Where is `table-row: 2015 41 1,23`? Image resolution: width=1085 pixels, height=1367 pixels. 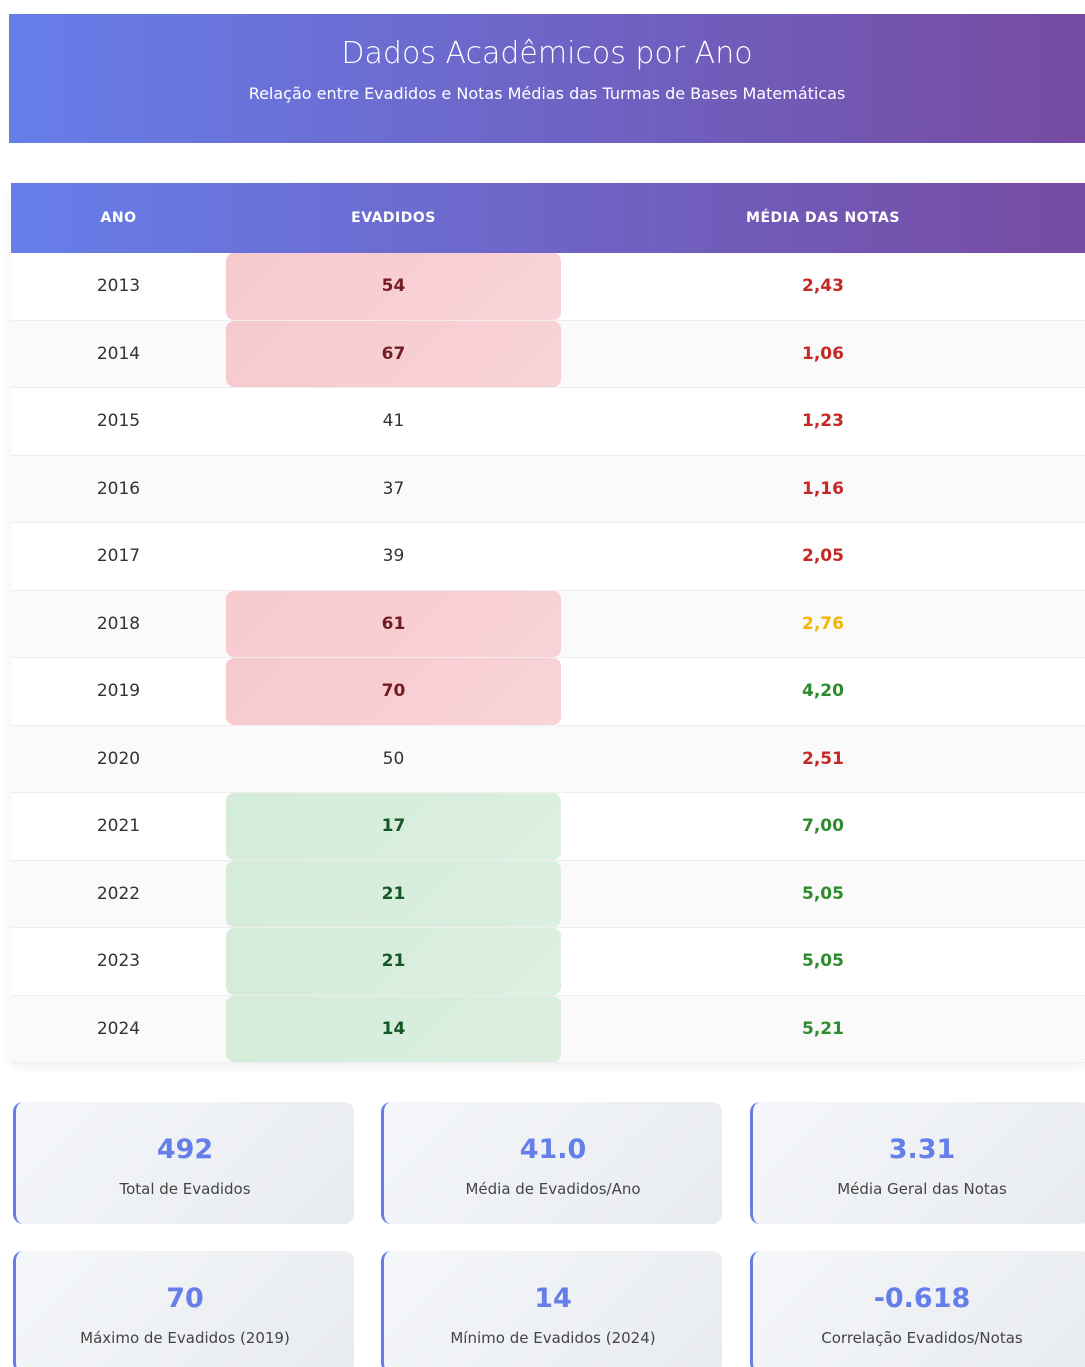
table-row: 2015 41 1,23 is located at coordinates (548, 422).